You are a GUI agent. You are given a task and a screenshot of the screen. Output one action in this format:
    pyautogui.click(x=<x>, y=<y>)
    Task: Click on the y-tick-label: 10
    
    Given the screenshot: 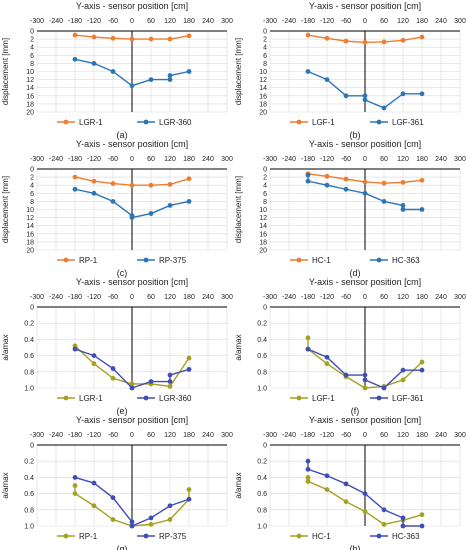 What is the action you would take?
    pyautogui.click(x=30, y=210)
    